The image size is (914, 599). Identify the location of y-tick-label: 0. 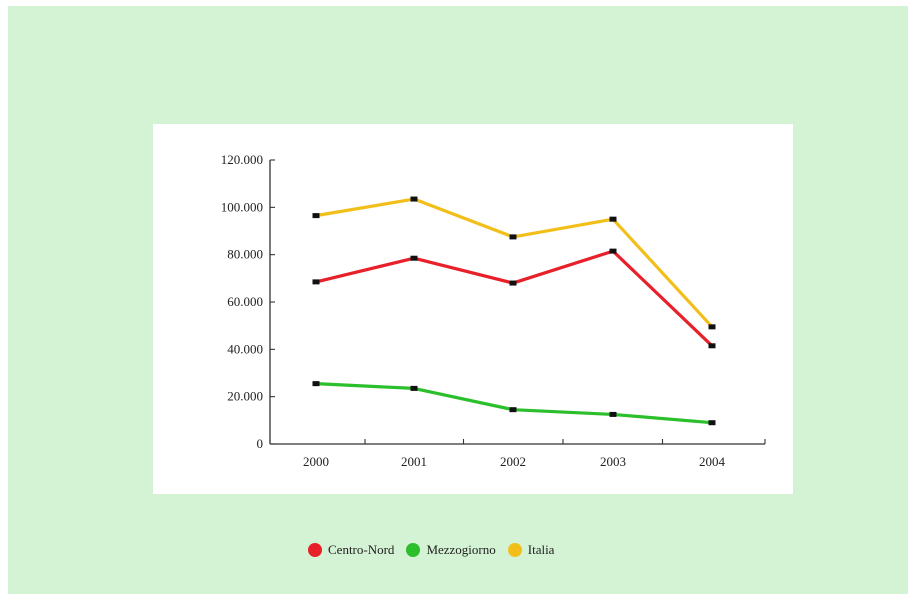
(260, 443).